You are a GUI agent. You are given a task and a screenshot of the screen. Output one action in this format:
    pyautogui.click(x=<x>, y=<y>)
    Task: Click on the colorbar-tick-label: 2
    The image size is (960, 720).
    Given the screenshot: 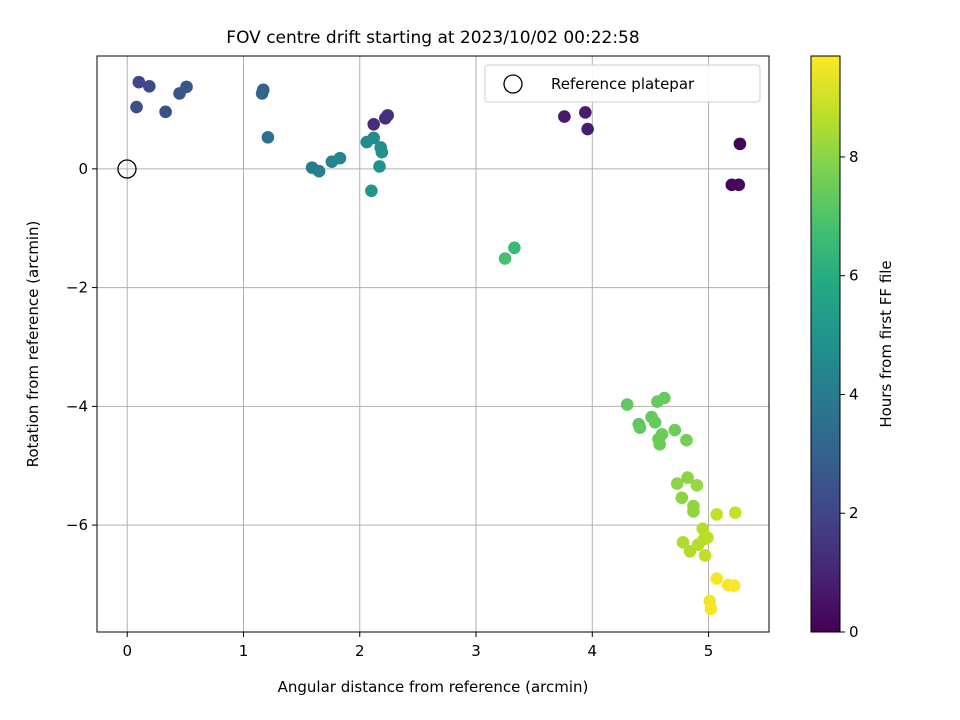 What is the action you would take?
    pyautogui.click(x=854, y=513)
    